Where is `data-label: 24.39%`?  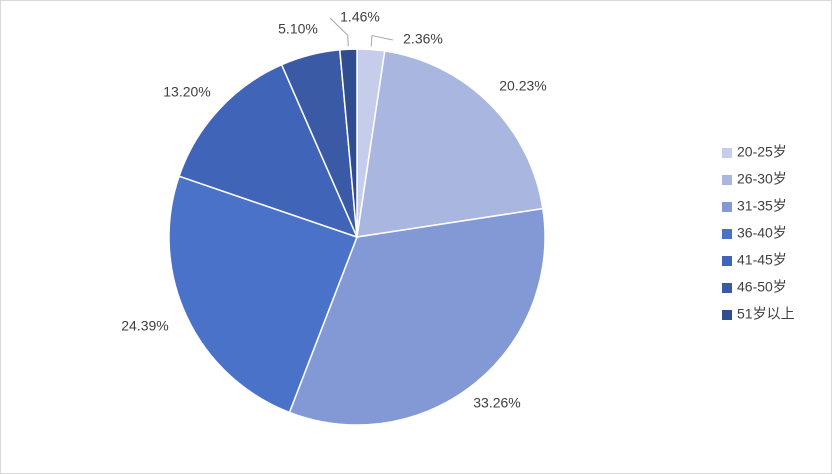
data-label: 24.39% is located at coordinates (144, 326).